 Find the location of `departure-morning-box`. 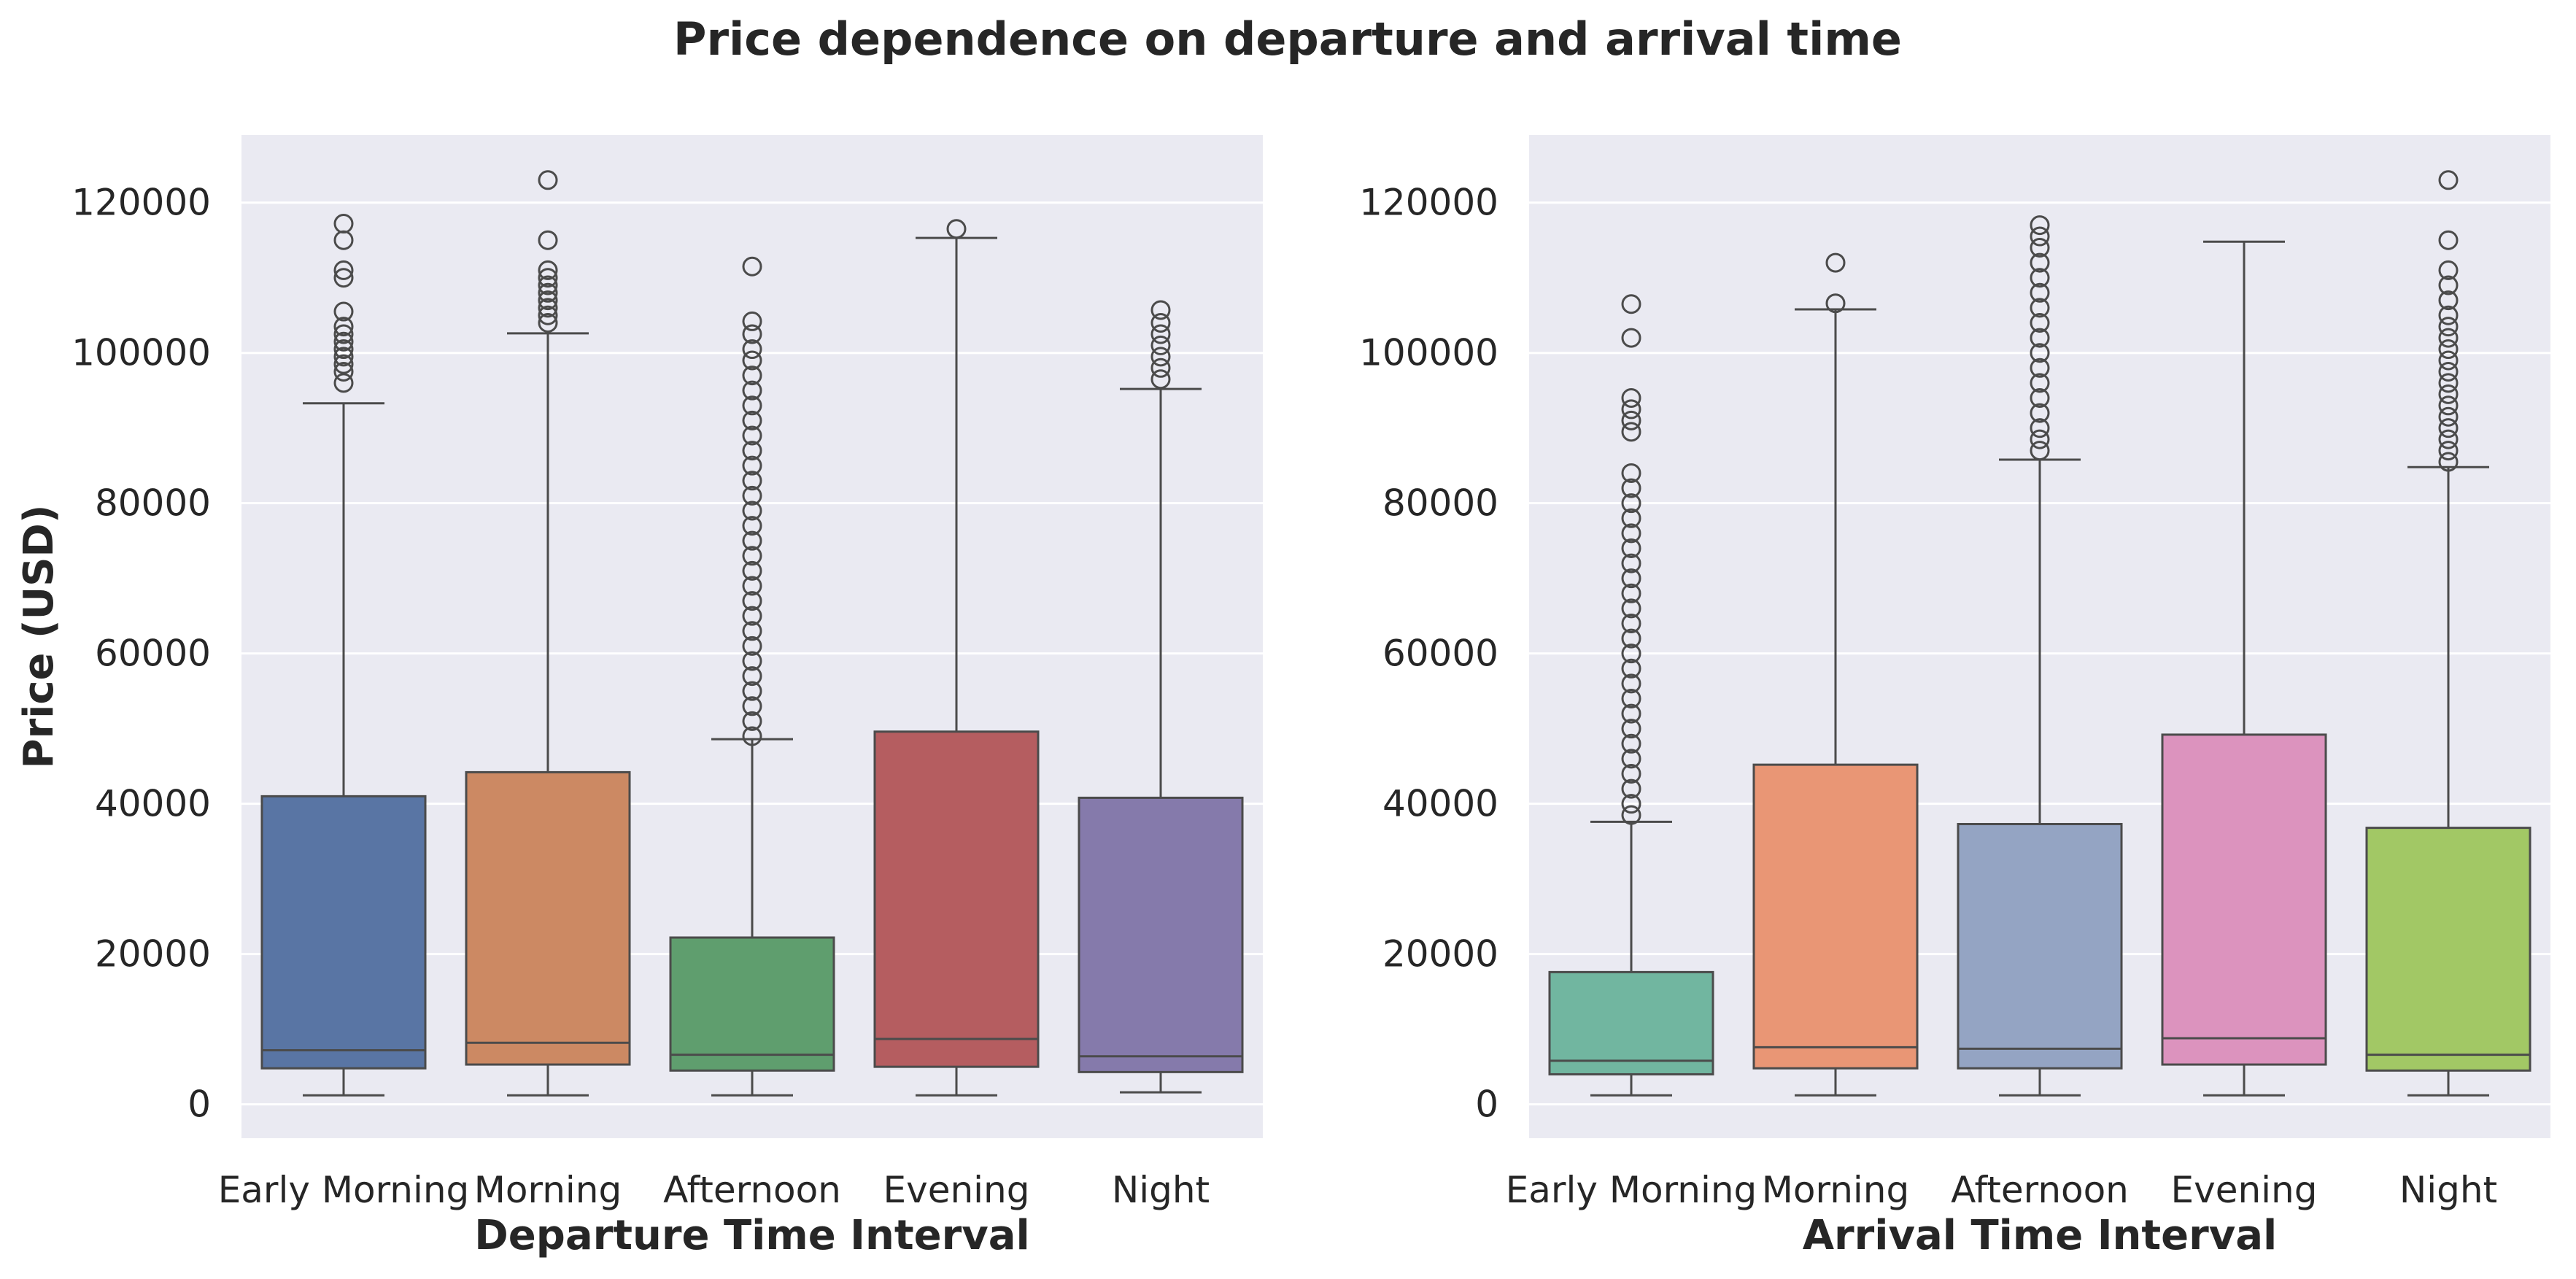

departure-morning-box is located at coordinates (548, 633).